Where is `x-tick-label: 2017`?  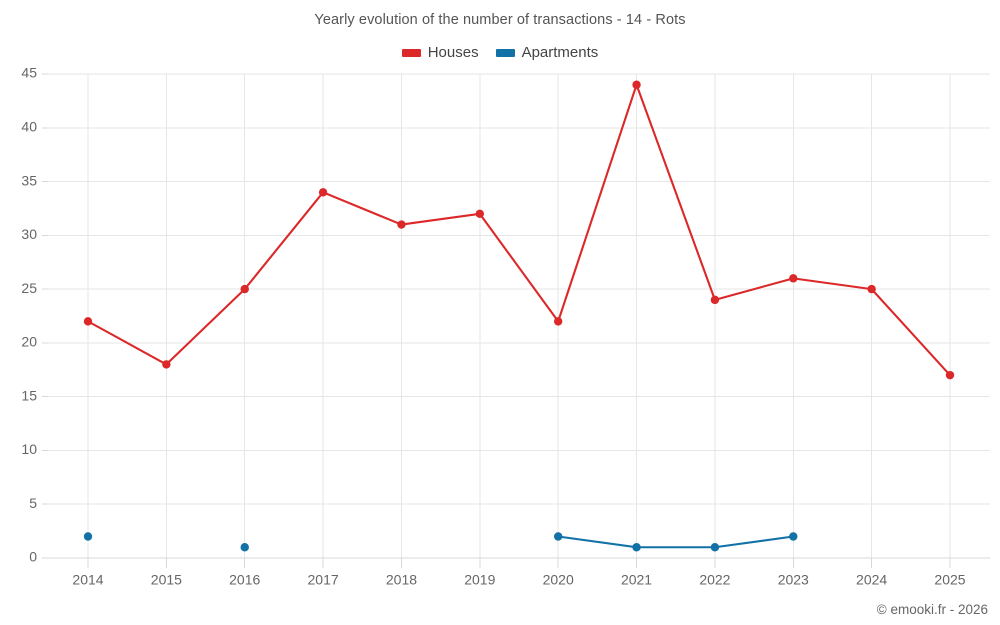
x-tick-label: 2017 is located at coordinates (323, 579).